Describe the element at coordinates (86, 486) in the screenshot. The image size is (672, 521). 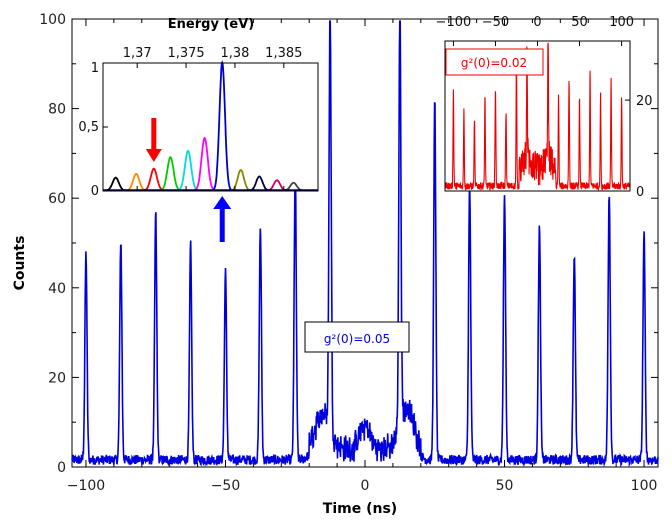
I see `main-x-tick-label: −100` at that location.